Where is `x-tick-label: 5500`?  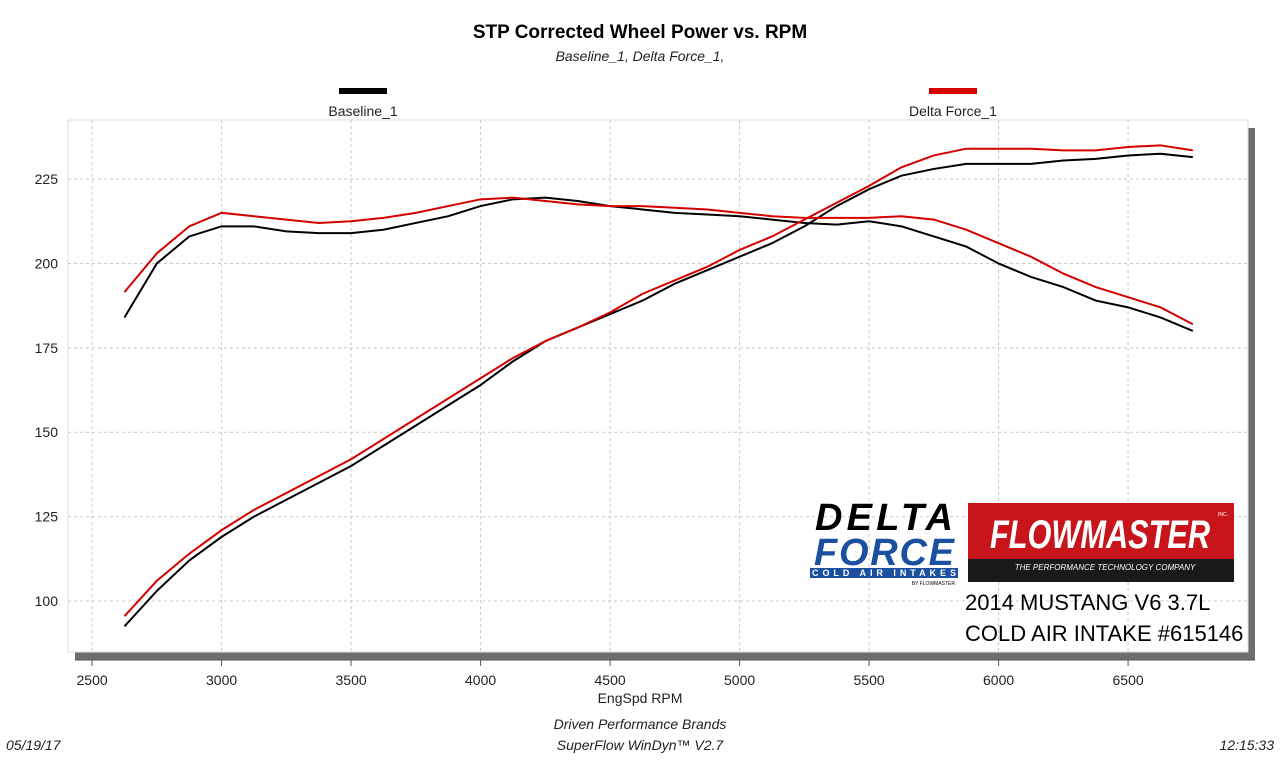 x-tick-label: 5500 is located at coordinates (869, 680).